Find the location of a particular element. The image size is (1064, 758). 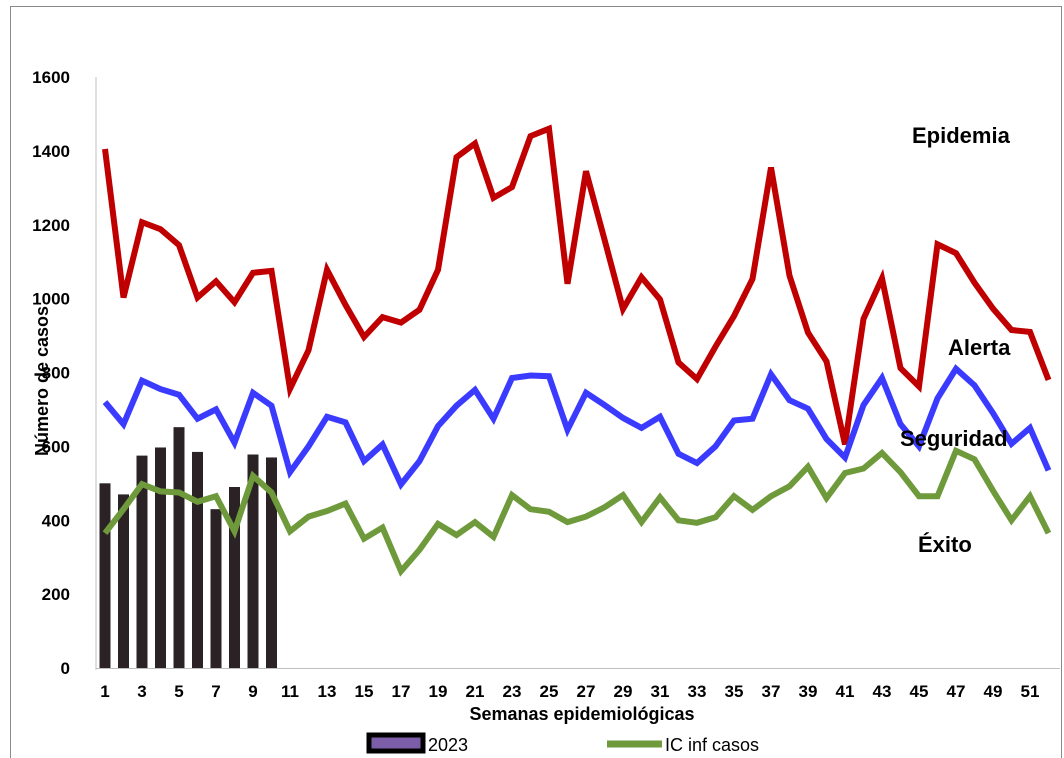

x-tick-label: 47 is located at coordinates (956, 691).